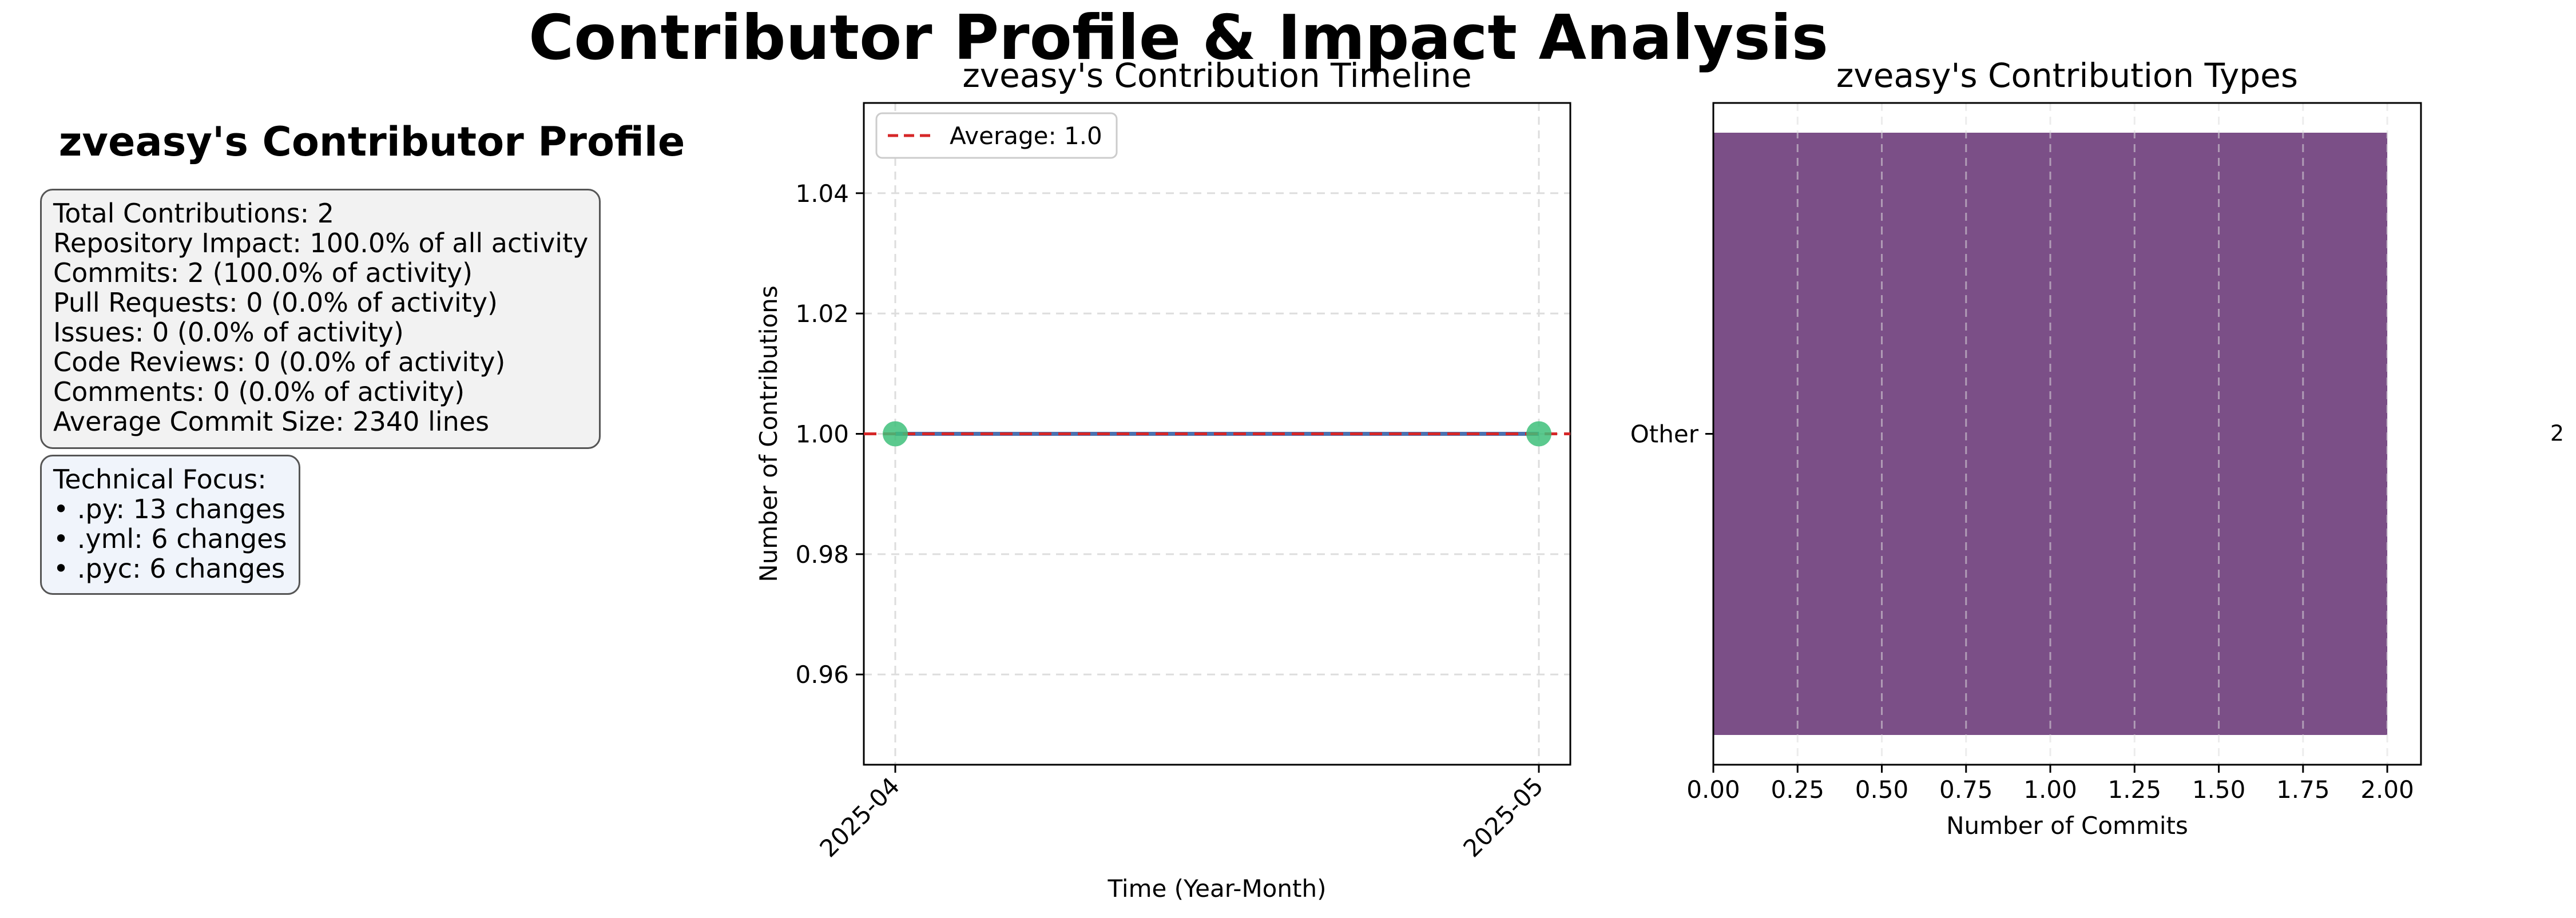 The height and width of the screenshot is (918, 2576). Describe the element at coordinates (1178, 38) in the screenshot. I see `figure-title: Contributor Profile & Impact Analysis` at that location.